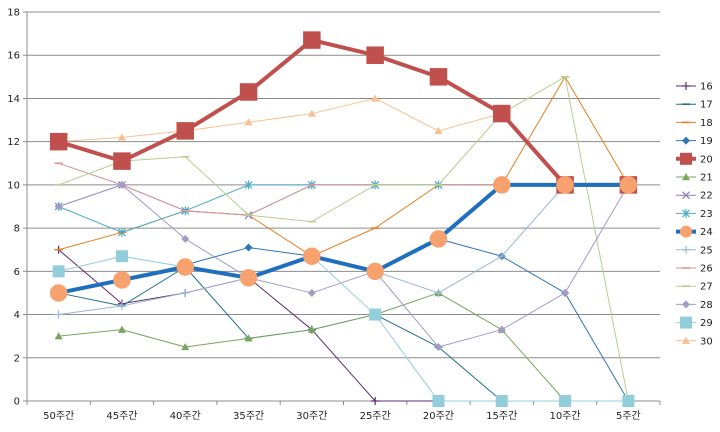  What do you see at coordinates (248, 416) in the screenshot?
I see `x-tick-label: 35주간` at bounding box center [248, 416].